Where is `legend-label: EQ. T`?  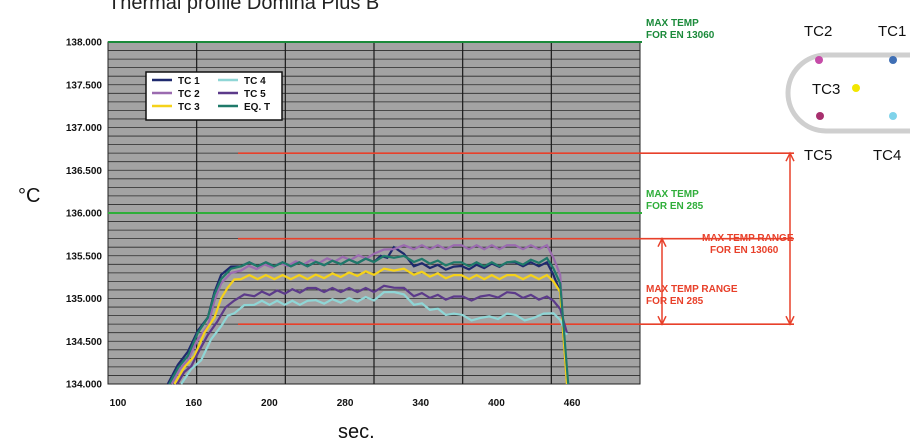 legend-label: EQ. T is located at coordinates (257, 107).